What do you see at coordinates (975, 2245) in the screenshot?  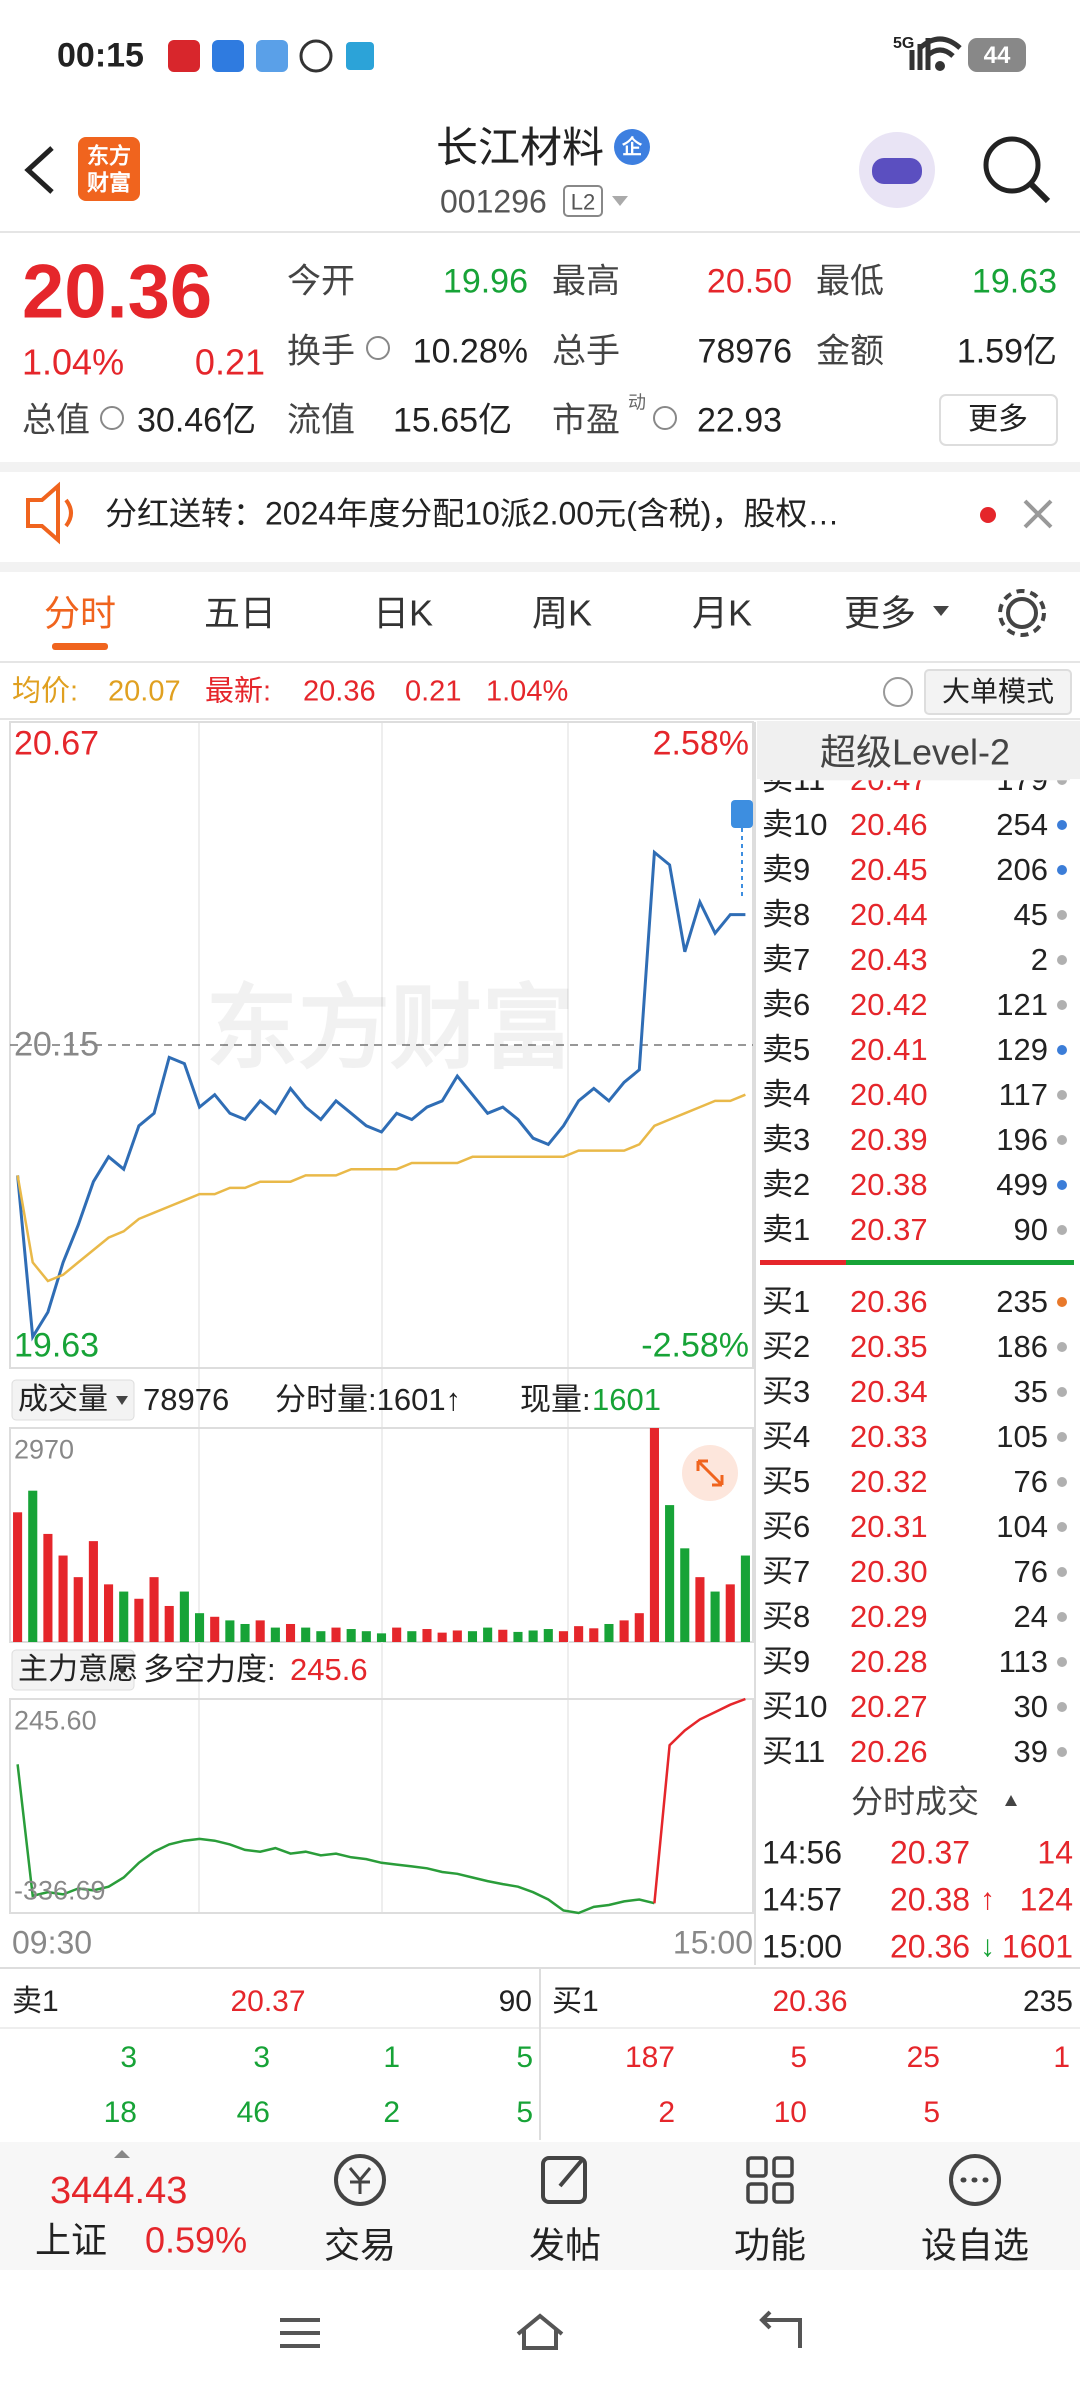 I see `nav-item: 设自选` at bounding box center [975, 2245].